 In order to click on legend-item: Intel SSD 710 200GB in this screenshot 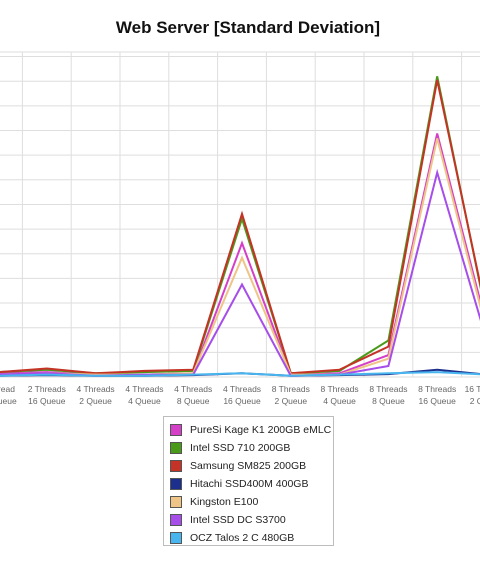, I will do `click(248, 448)`.